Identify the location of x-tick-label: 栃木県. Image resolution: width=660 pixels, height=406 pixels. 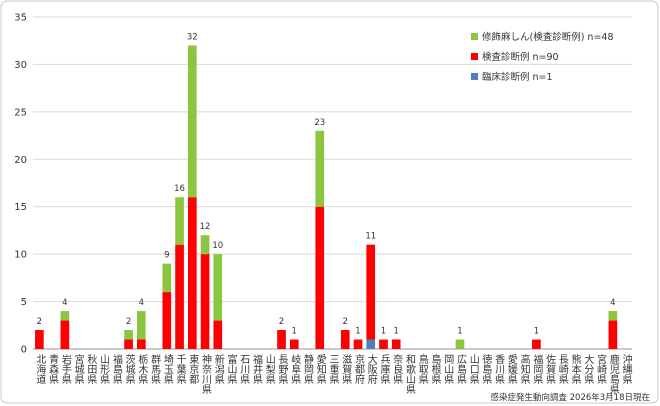
(142, 369).